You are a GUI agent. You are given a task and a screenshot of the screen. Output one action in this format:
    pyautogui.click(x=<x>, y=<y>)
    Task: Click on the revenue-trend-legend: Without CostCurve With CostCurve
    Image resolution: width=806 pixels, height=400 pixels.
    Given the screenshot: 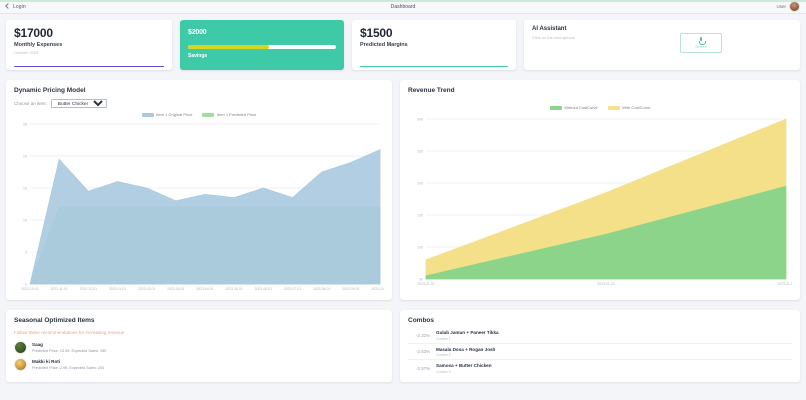 What is the action you would take?
    pyautogui.click(x=600, y=107)
    